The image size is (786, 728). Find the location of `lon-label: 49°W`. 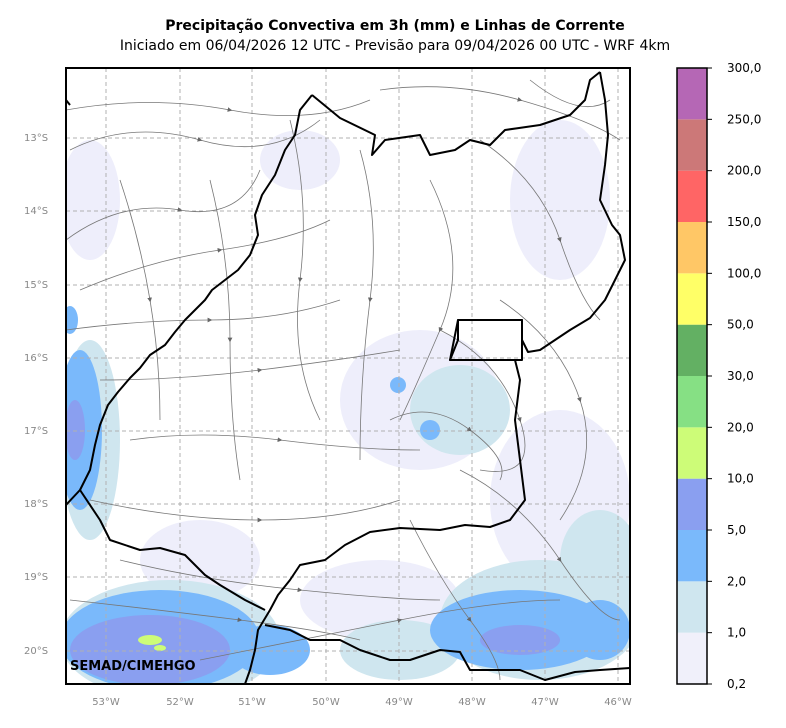

lon-label: 49°W is located at coordinates (399, 702).